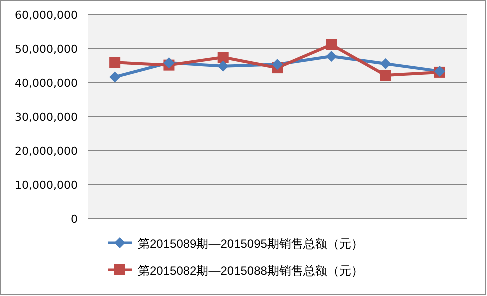 This screenshot has height=296, width=487. What do you see at coordinates (251, 244) in the screenshot?
I see `legend-label: 第2015089期—2015095期销售总额（元）` at bounding box center [251, 244].